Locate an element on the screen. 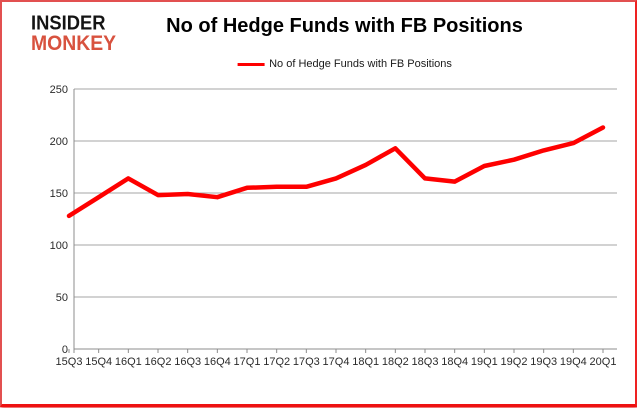 This screenshot has height=408, width=637. x-tick-label: 17Q3 is located at coordinates (306, 362).